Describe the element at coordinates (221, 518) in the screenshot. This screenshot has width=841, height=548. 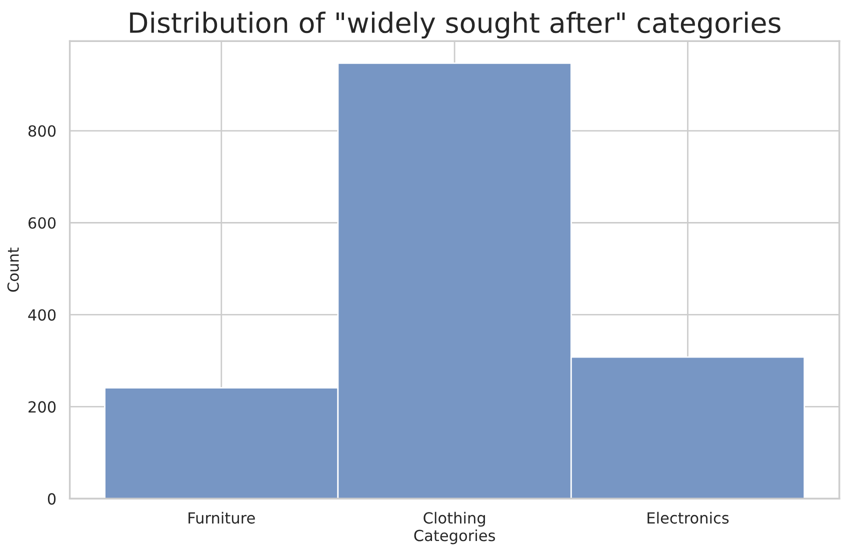
I see `x-tick-label: Furniture` at that location.